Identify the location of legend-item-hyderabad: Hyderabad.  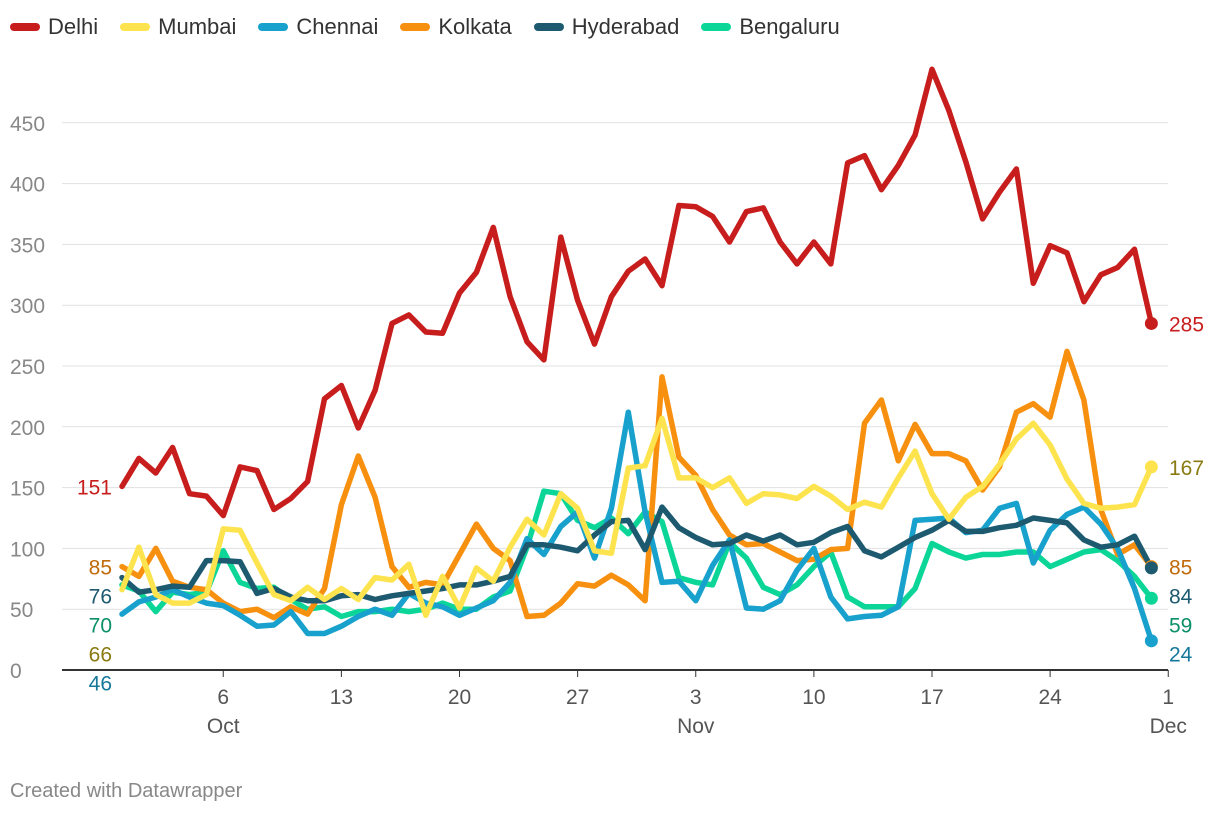
(606, 27).